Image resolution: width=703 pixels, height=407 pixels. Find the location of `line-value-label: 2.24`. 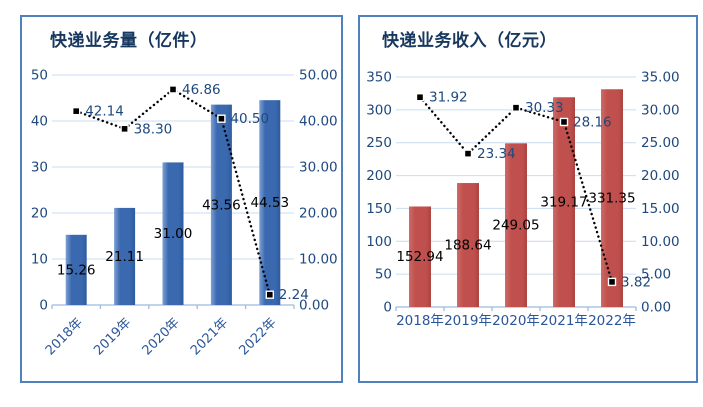

line-value-label: 2.24 is located at coordinates (294, 295).